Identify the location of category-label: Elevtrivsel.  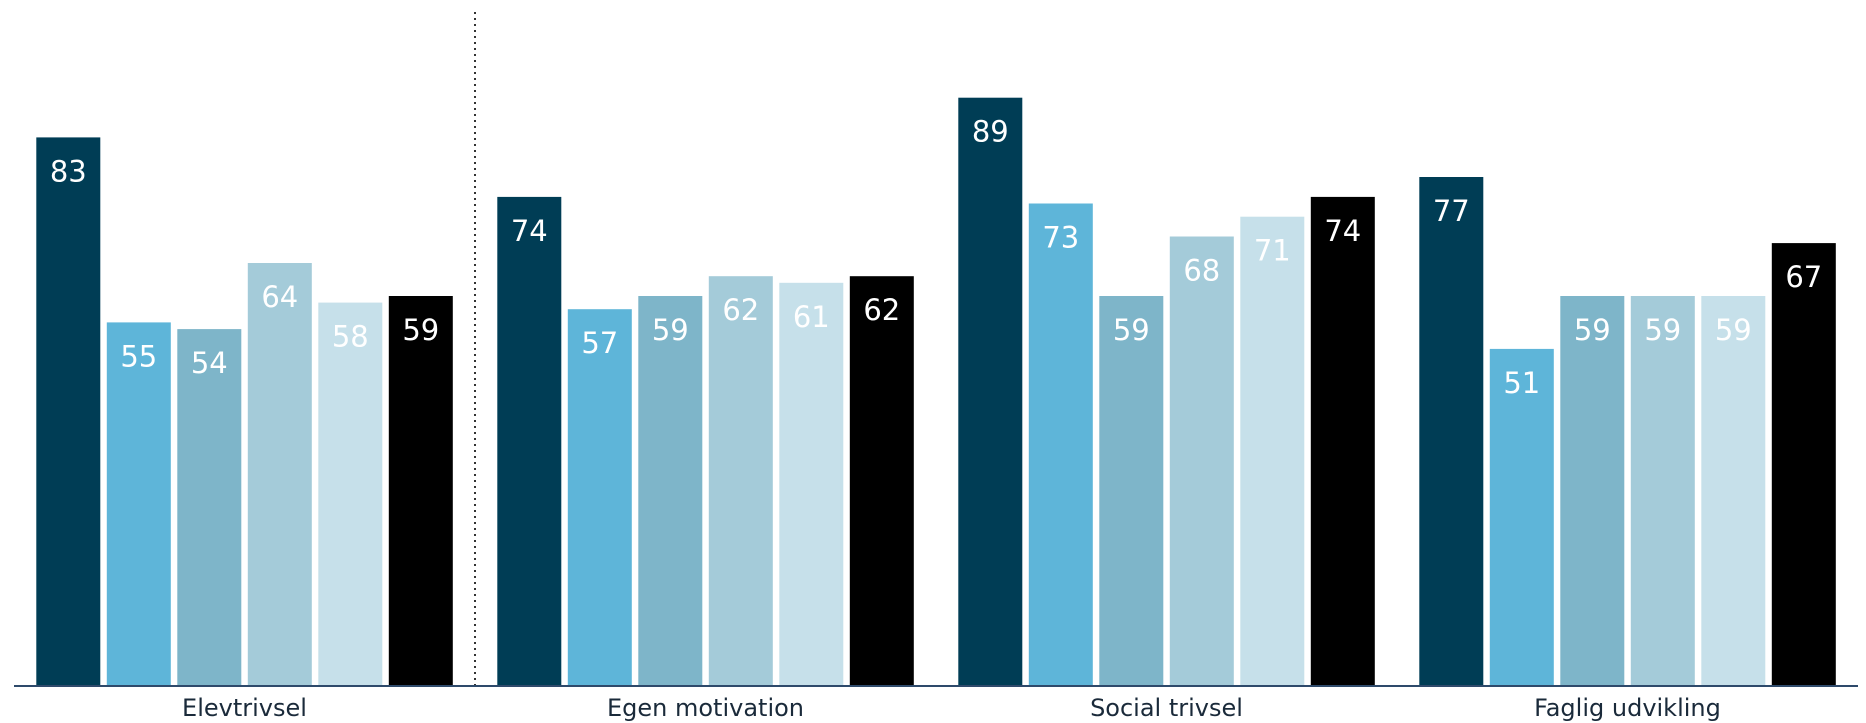
(244, 708).